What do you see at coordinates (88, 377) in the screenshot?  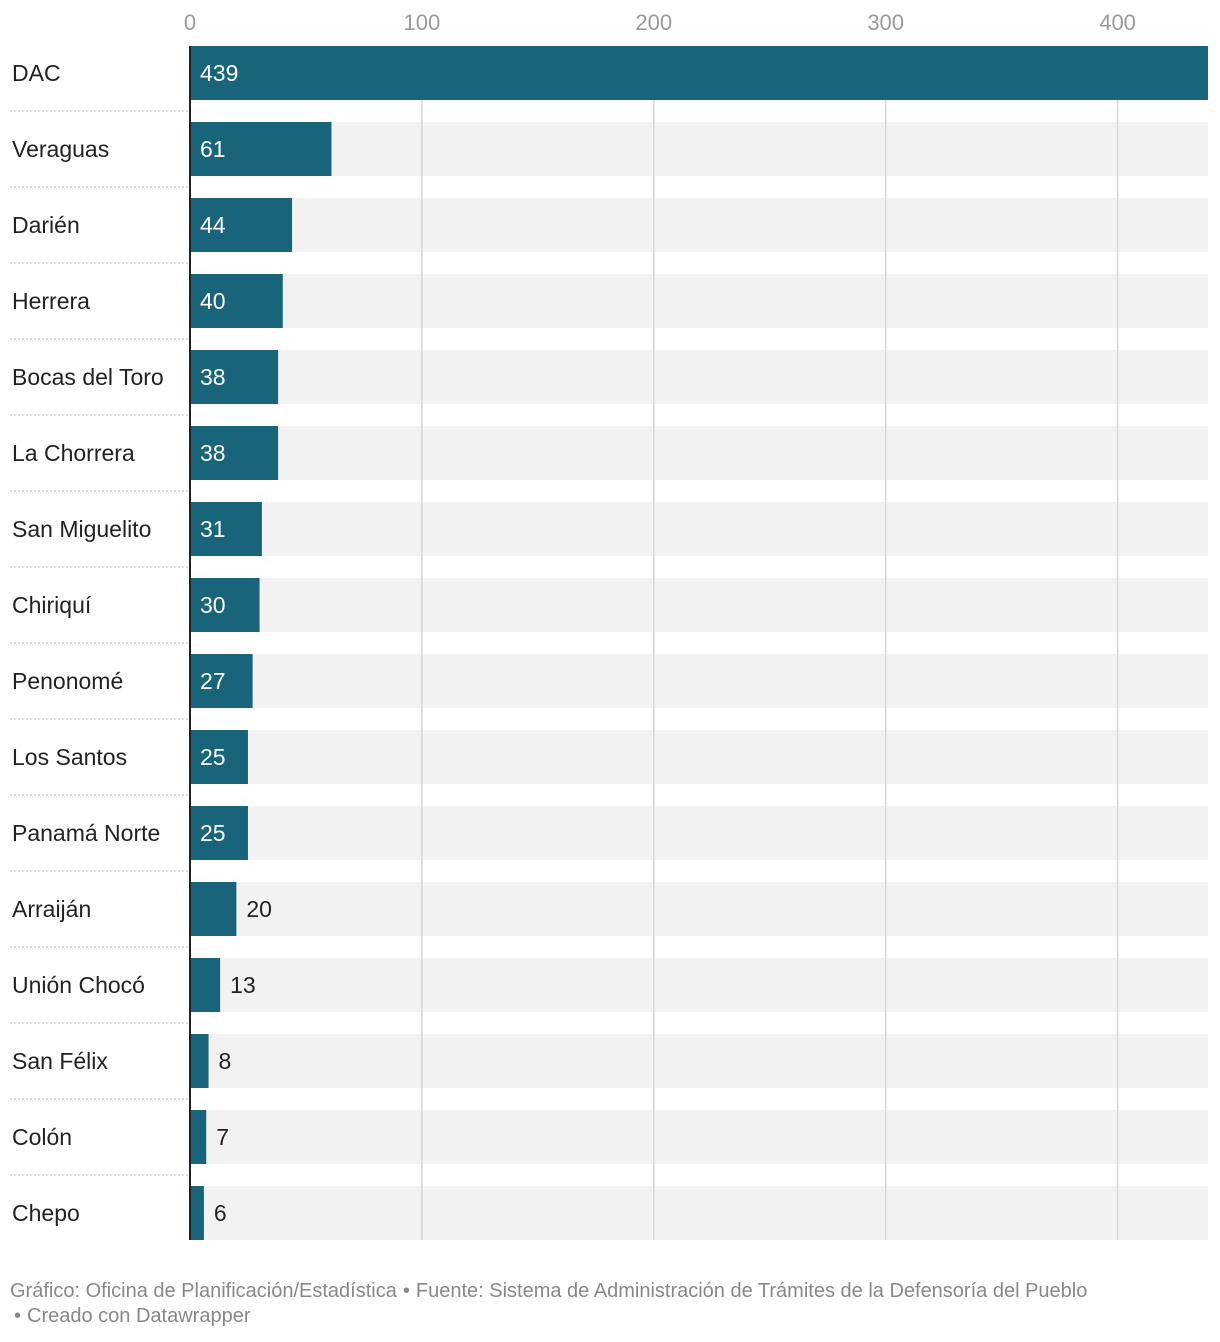 I see `category-label: Bocas del Toro` at bounding box center [88, 377].